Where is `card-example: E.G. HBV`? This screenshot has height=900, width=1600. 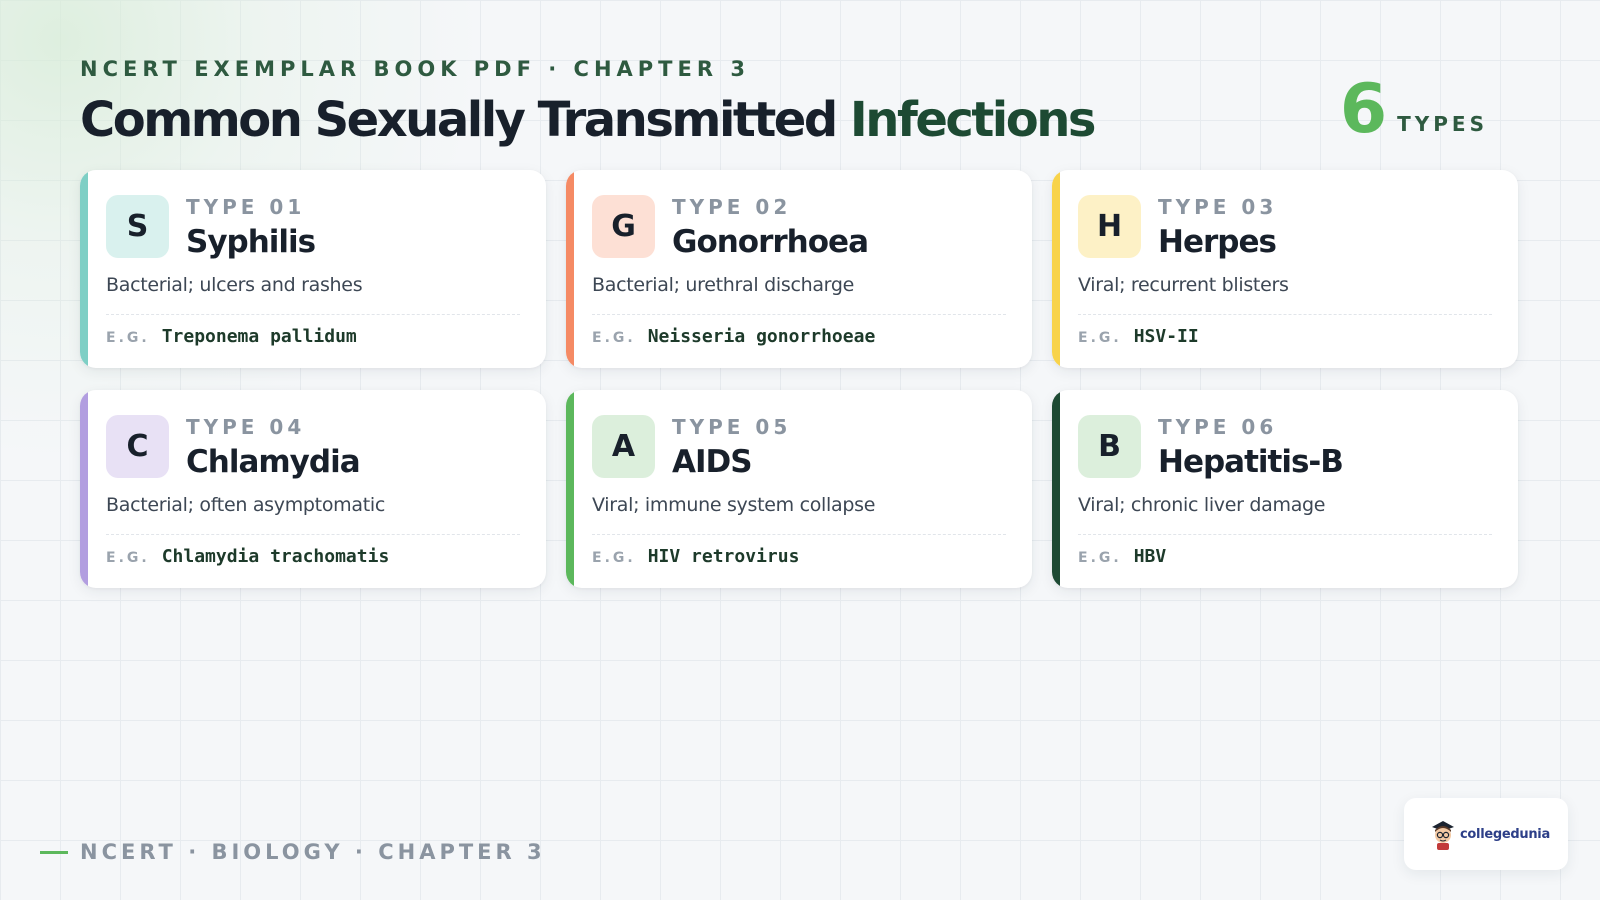
card-example: E.G. HBV is located at coordinates (1122, 556).